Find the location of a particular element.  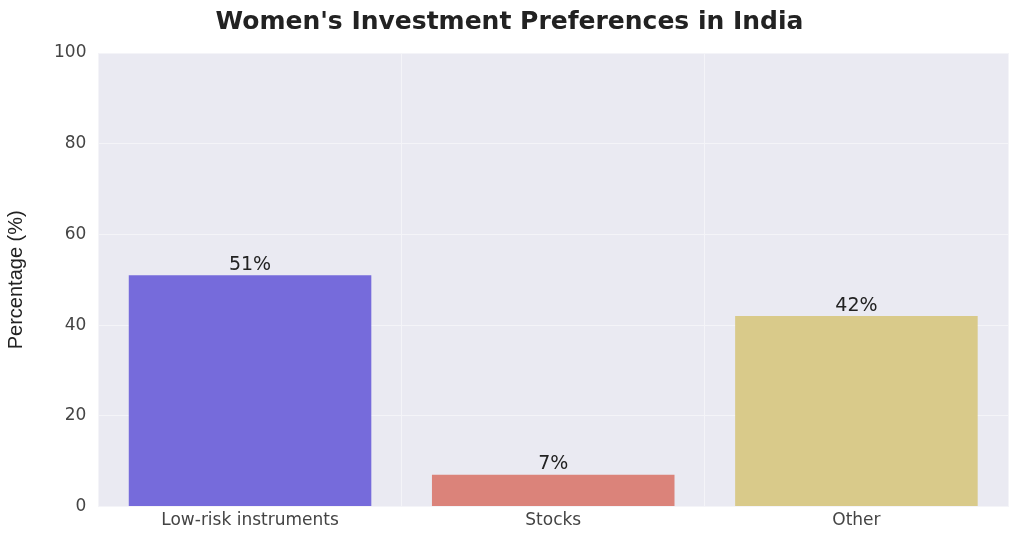

data-label: 7% is located at coordinates (553, 462).